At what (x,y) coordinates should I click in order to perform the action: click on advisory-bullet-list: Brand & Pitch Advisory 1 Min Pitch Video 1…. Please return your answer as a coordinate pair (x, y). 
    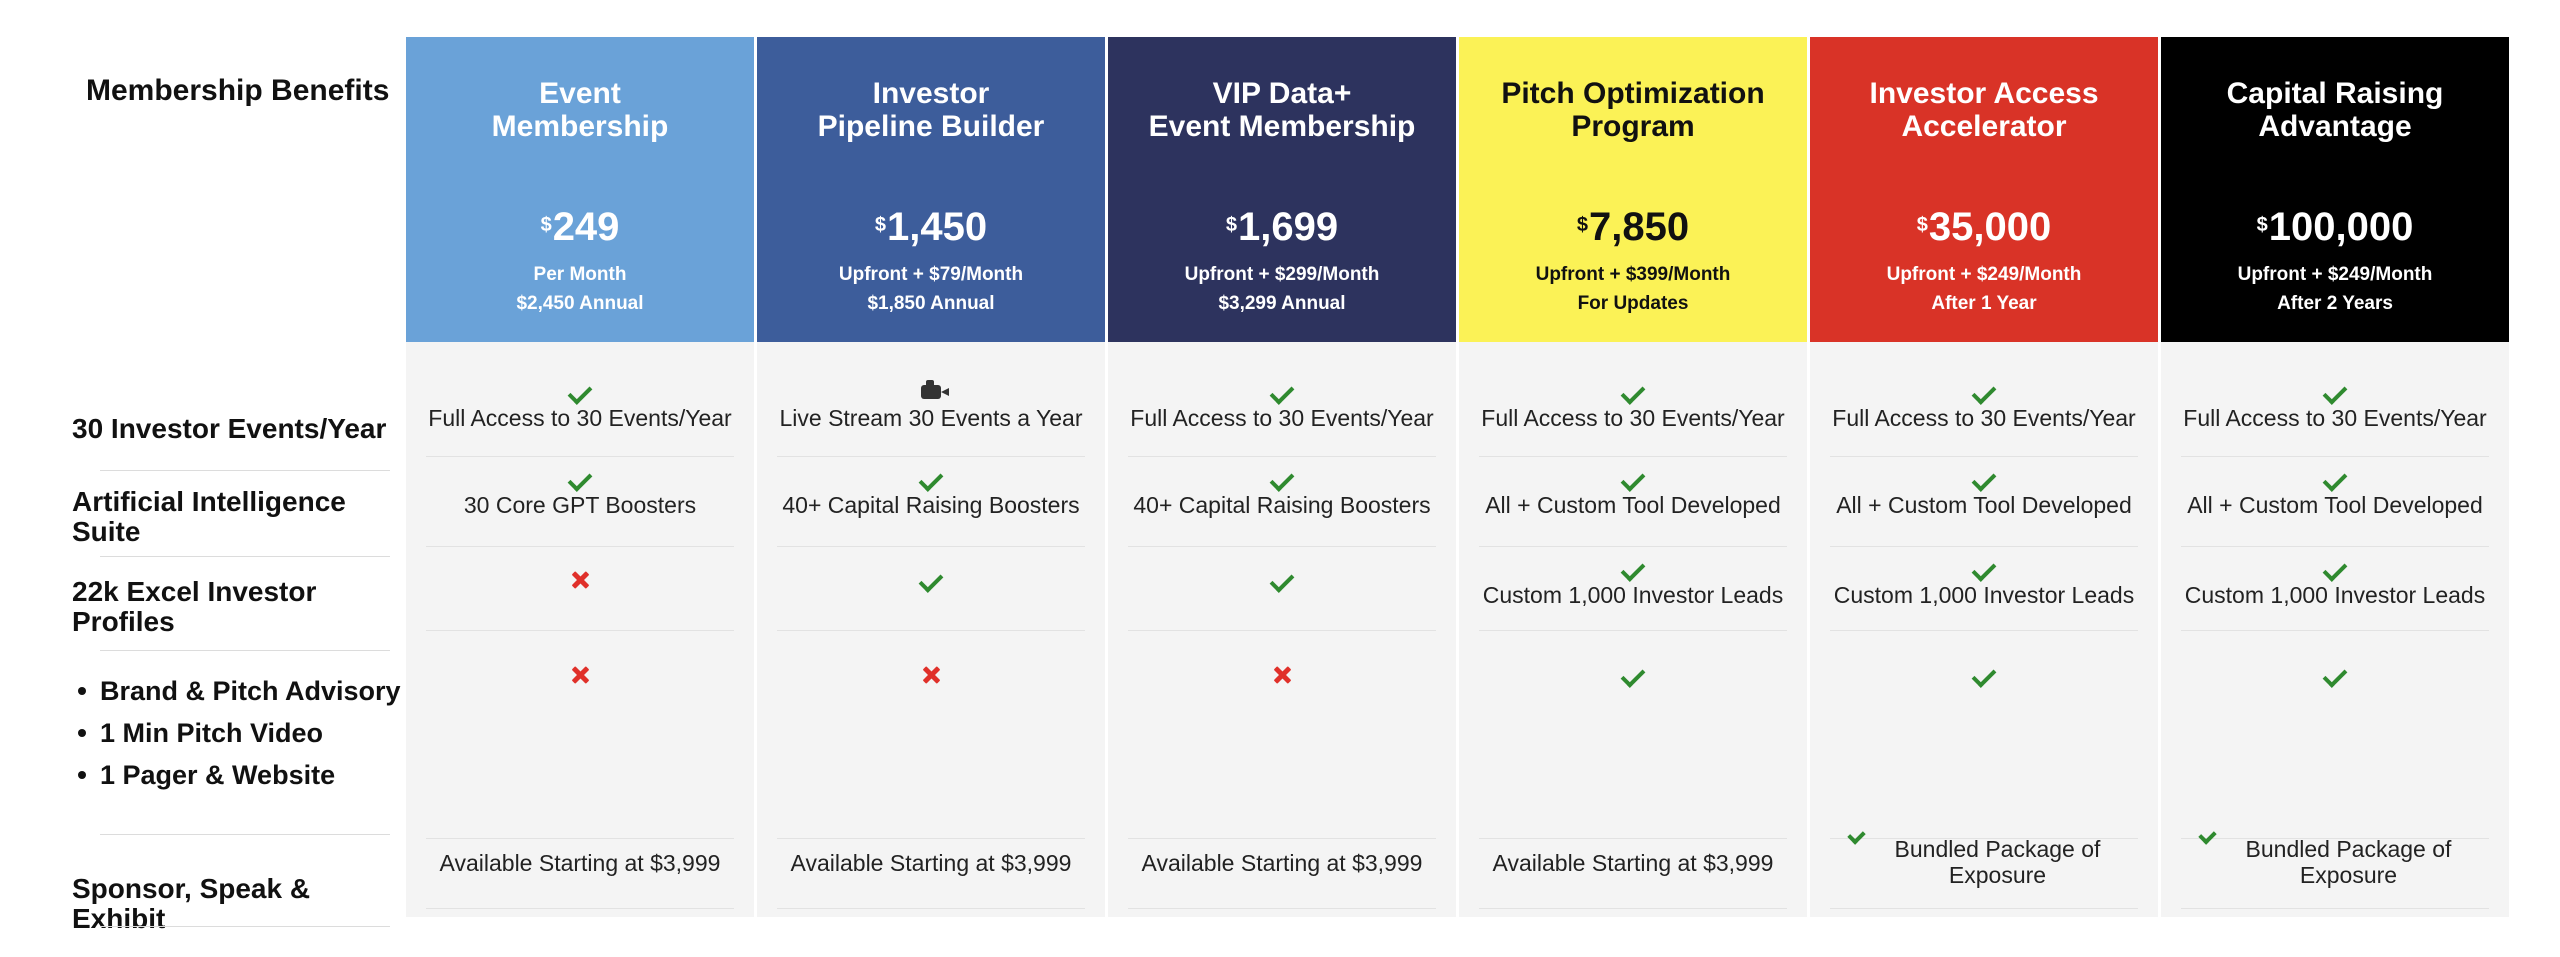
    Looking at the image, I should click on (237, 733).